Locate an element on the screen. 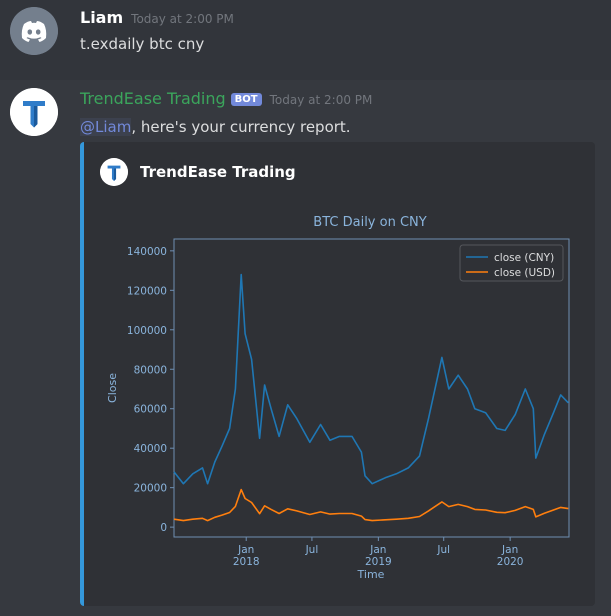 The height and width of the screenshot is (616, 611). user-avatar is located at coordinates (34, 31).